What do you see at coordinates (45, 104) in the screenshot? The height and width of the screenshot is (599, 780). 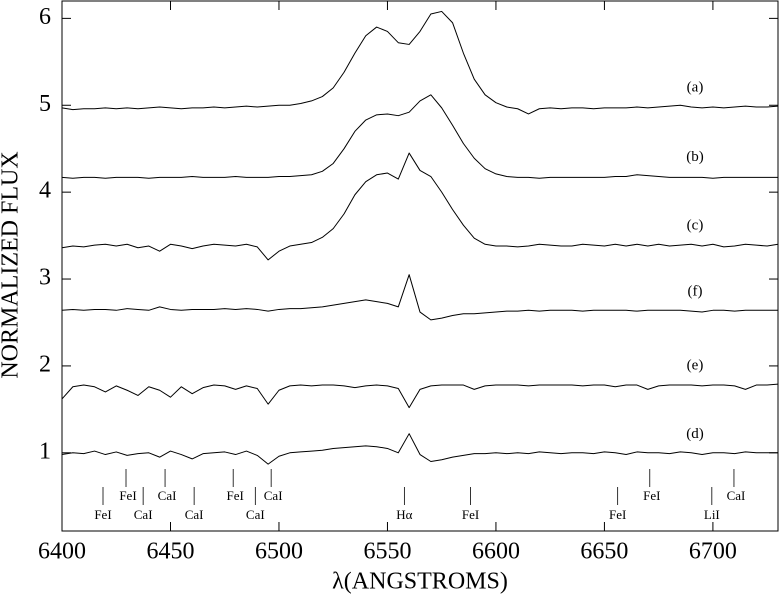 I see `y-tick-label: 5` at bounding box center [45, 104].